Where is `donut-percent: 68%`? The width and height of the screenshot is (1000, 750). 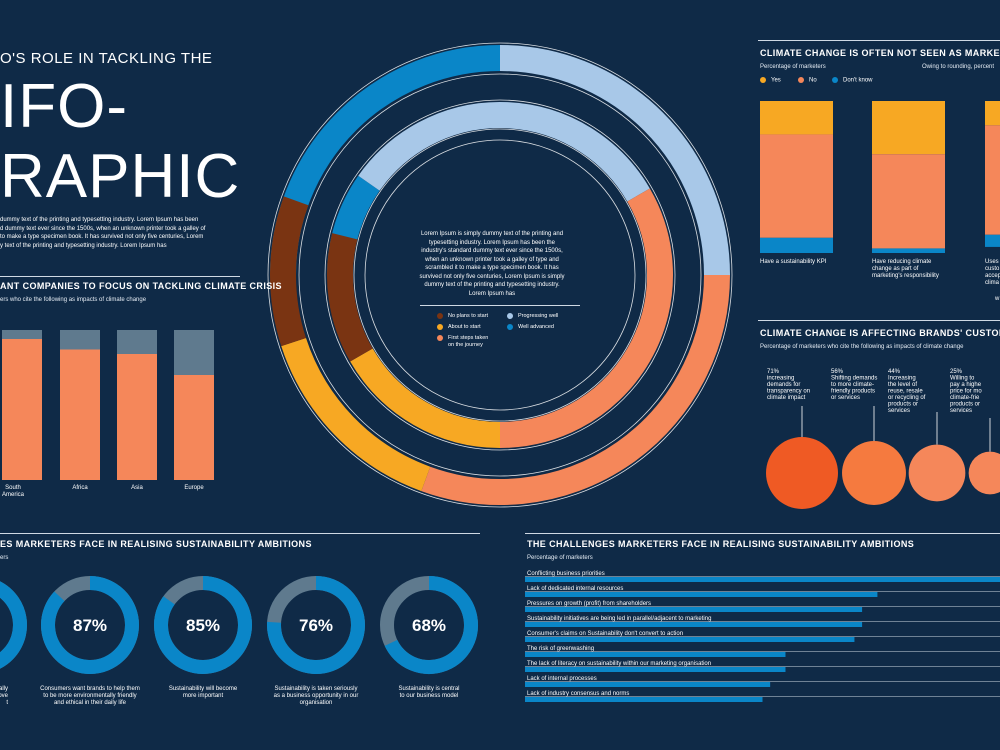
donut-percent: 68% is located at coordinates (429, 625).